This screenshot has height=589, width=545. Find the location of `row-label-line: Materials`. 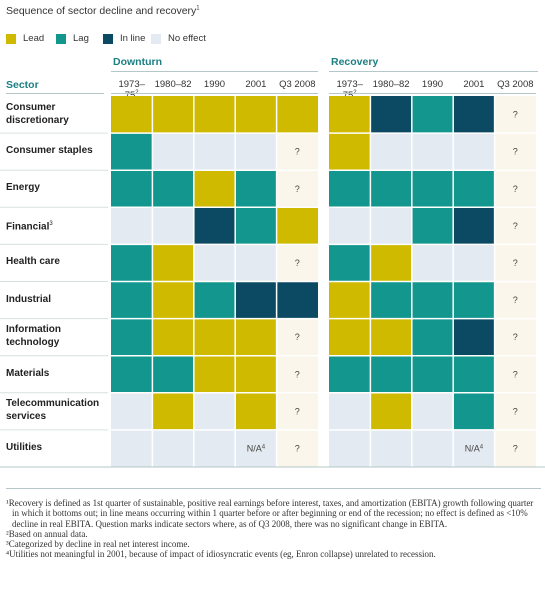

row-label-line: Materials is located at coordinates (28, 373).